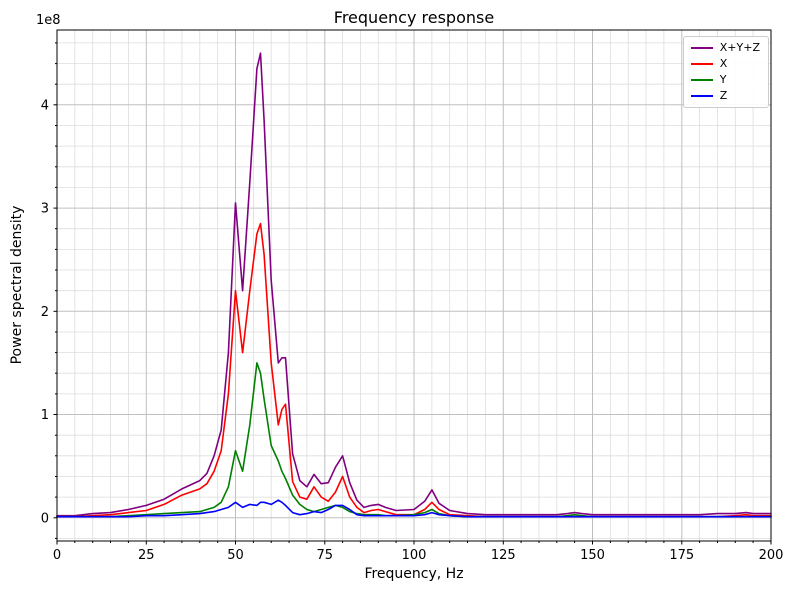  What do you see at coordinates (45, 209) in the screenshot?
I see `svg-text: 3` at bounding box center [45, 209].